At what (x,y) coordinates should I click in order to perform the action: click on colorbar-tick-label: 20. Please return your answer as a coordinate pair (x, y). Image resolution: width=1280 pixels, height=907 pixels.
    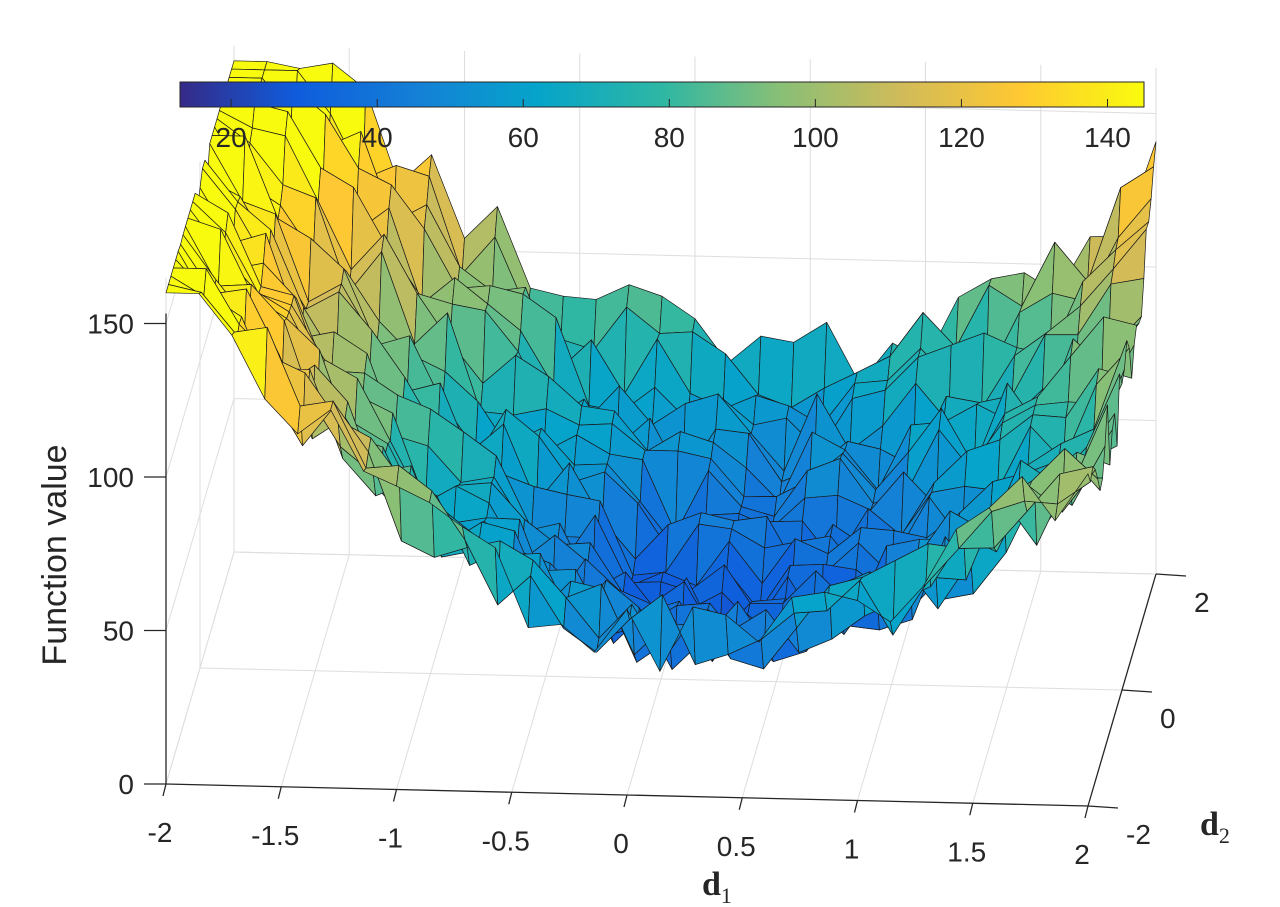
    Looking at the image, I should click on (231, 137).